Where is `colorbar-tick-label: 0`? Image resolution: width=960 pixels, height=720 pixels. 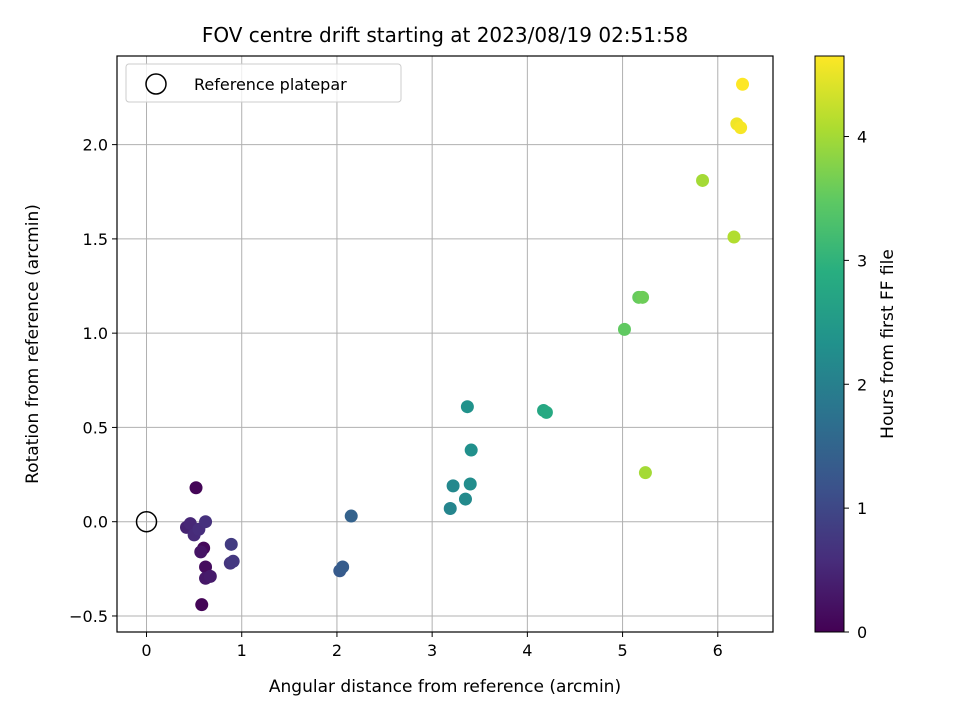
colorbar-tick-label: 0 is located at coordinates (862, 632).